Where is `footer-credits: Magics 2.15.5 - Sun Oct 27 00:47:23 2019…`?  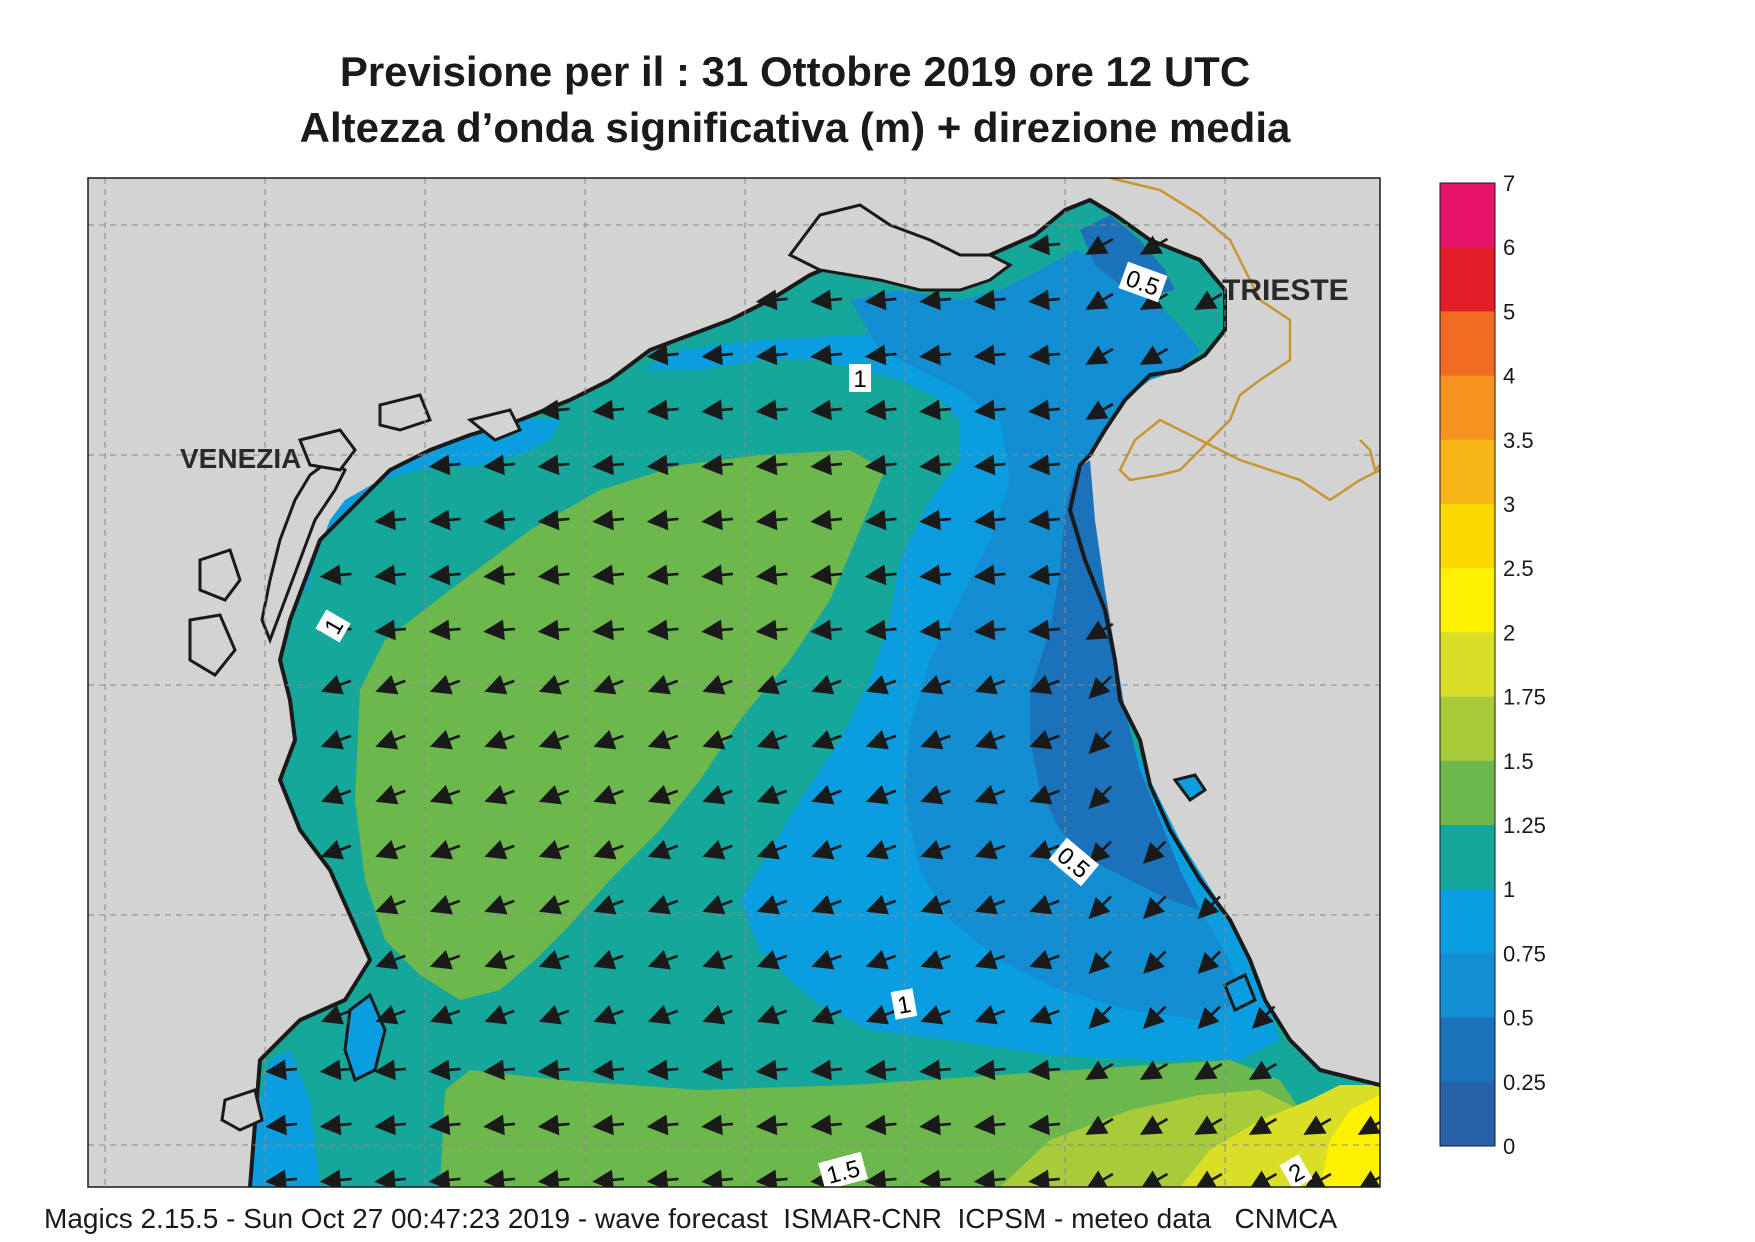 footer-credits: Magics 2.15.5 - Sun Oct 27 00:47:23 2019… is located at coordinates (691, 1218).